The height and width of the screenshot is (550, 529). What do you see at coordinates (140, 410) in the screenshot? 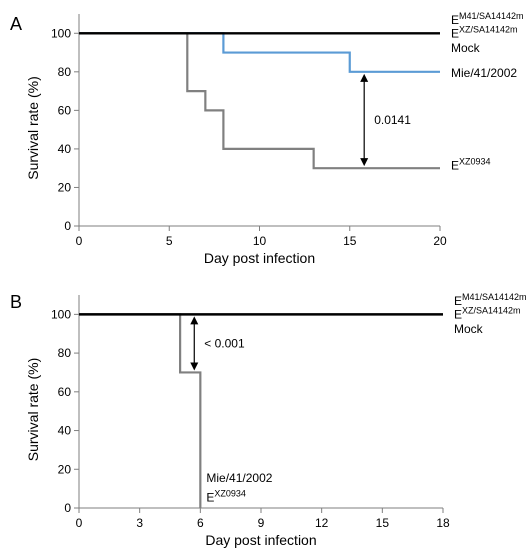
I see `series-line-grey` at bounding box center [140, 410].